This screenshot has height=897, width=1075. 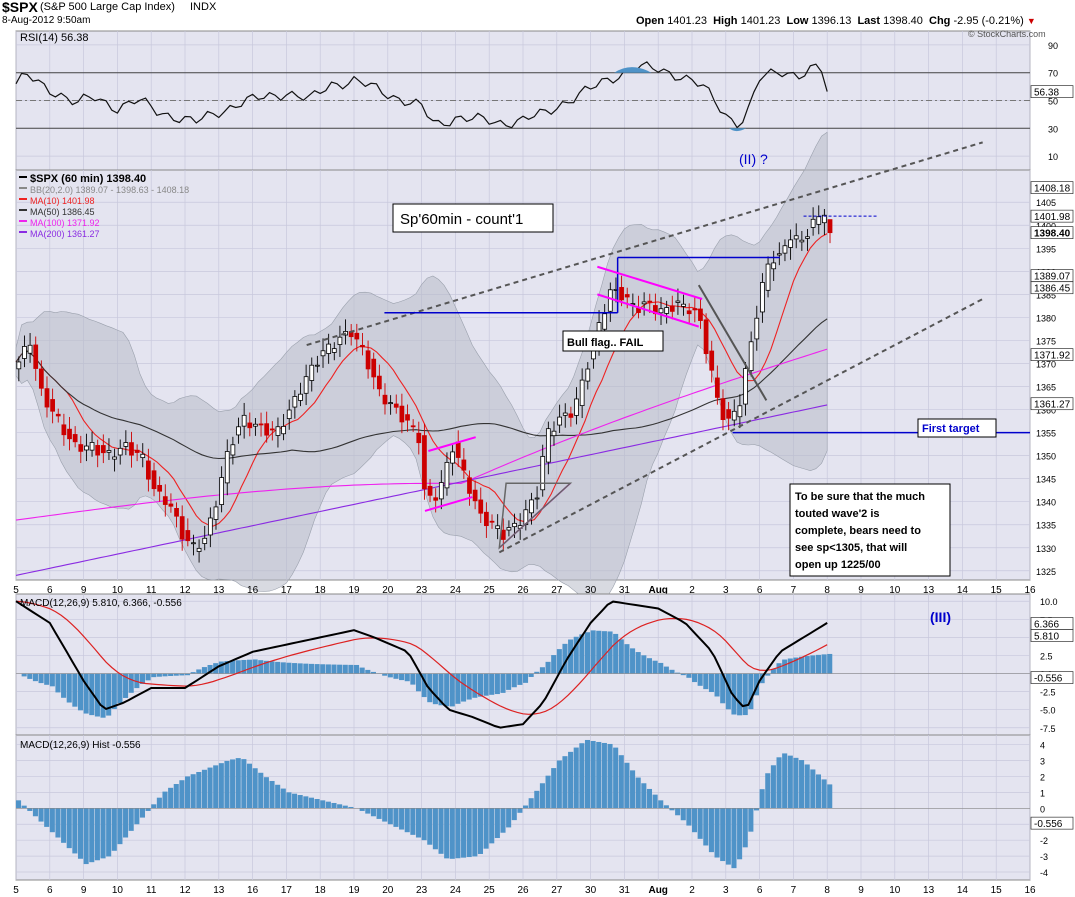 What do you see at coordinates (940, 617) in the screenshot?
I see `wave3-label: (III)` at bounding box center [940, 617].